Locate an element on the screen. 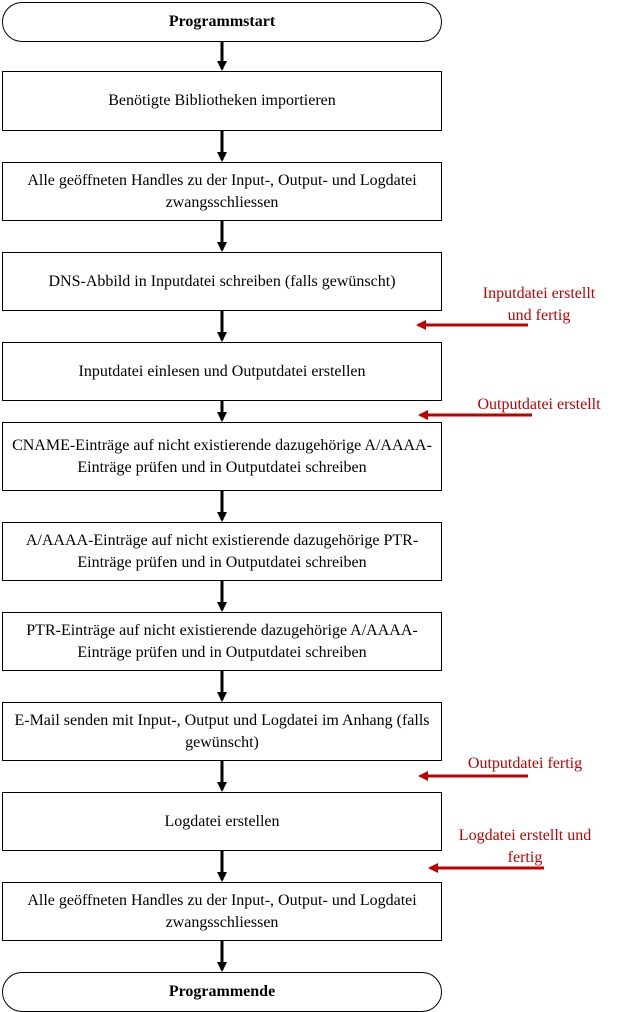 This screenshot has width=634, height=1012. step-label: Benötigte Bibliotheken importieren is located at coordinates (222, 100).